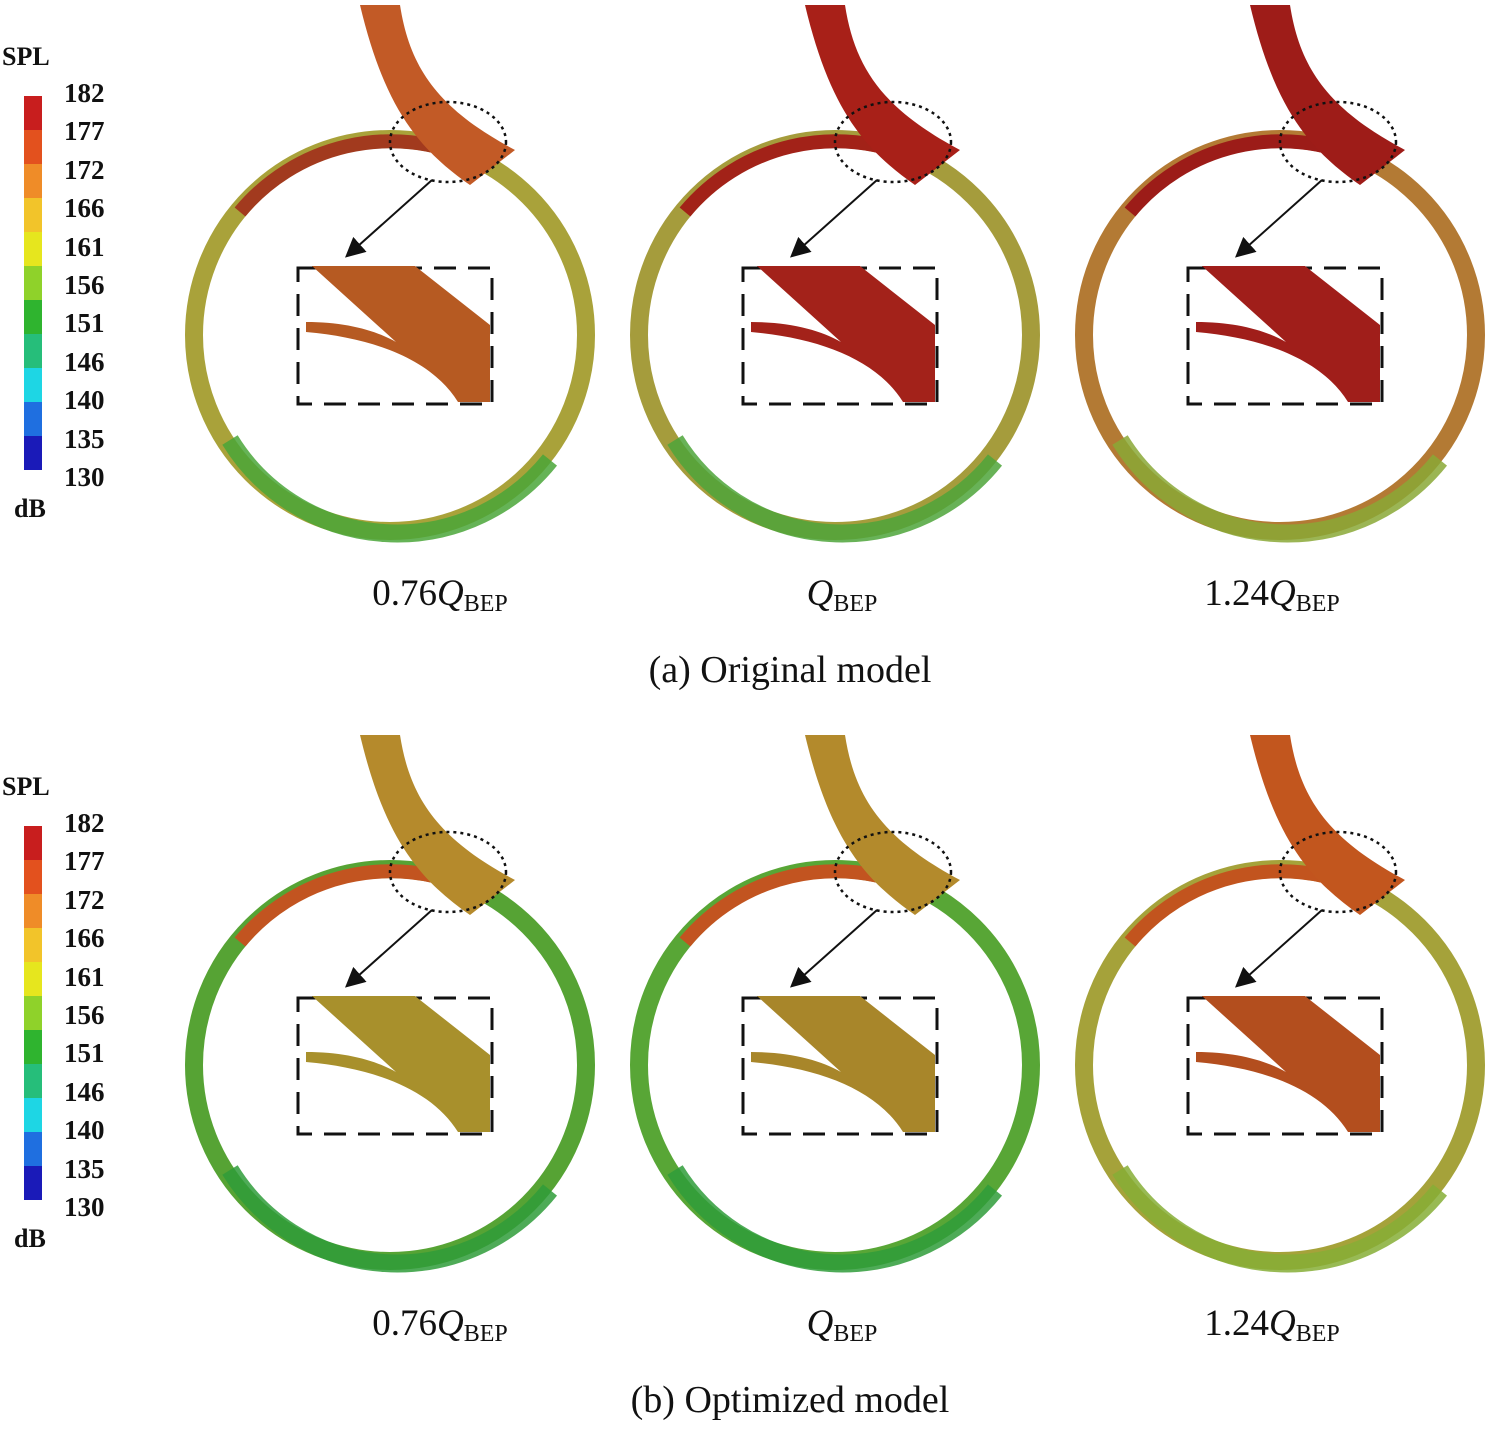 Image resolution: width=1500 pixels, height=1452 pixels. What do you see at coordinates (84, 1207) in the screenshot?
I see `colorbar-tick-label: 130` at bounding box center [84, 1207].